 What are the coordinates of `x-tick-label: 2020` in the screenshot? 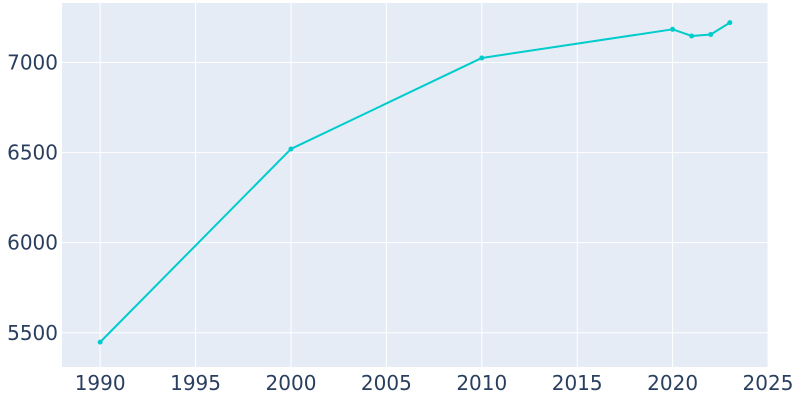 It's located at (672, 383).